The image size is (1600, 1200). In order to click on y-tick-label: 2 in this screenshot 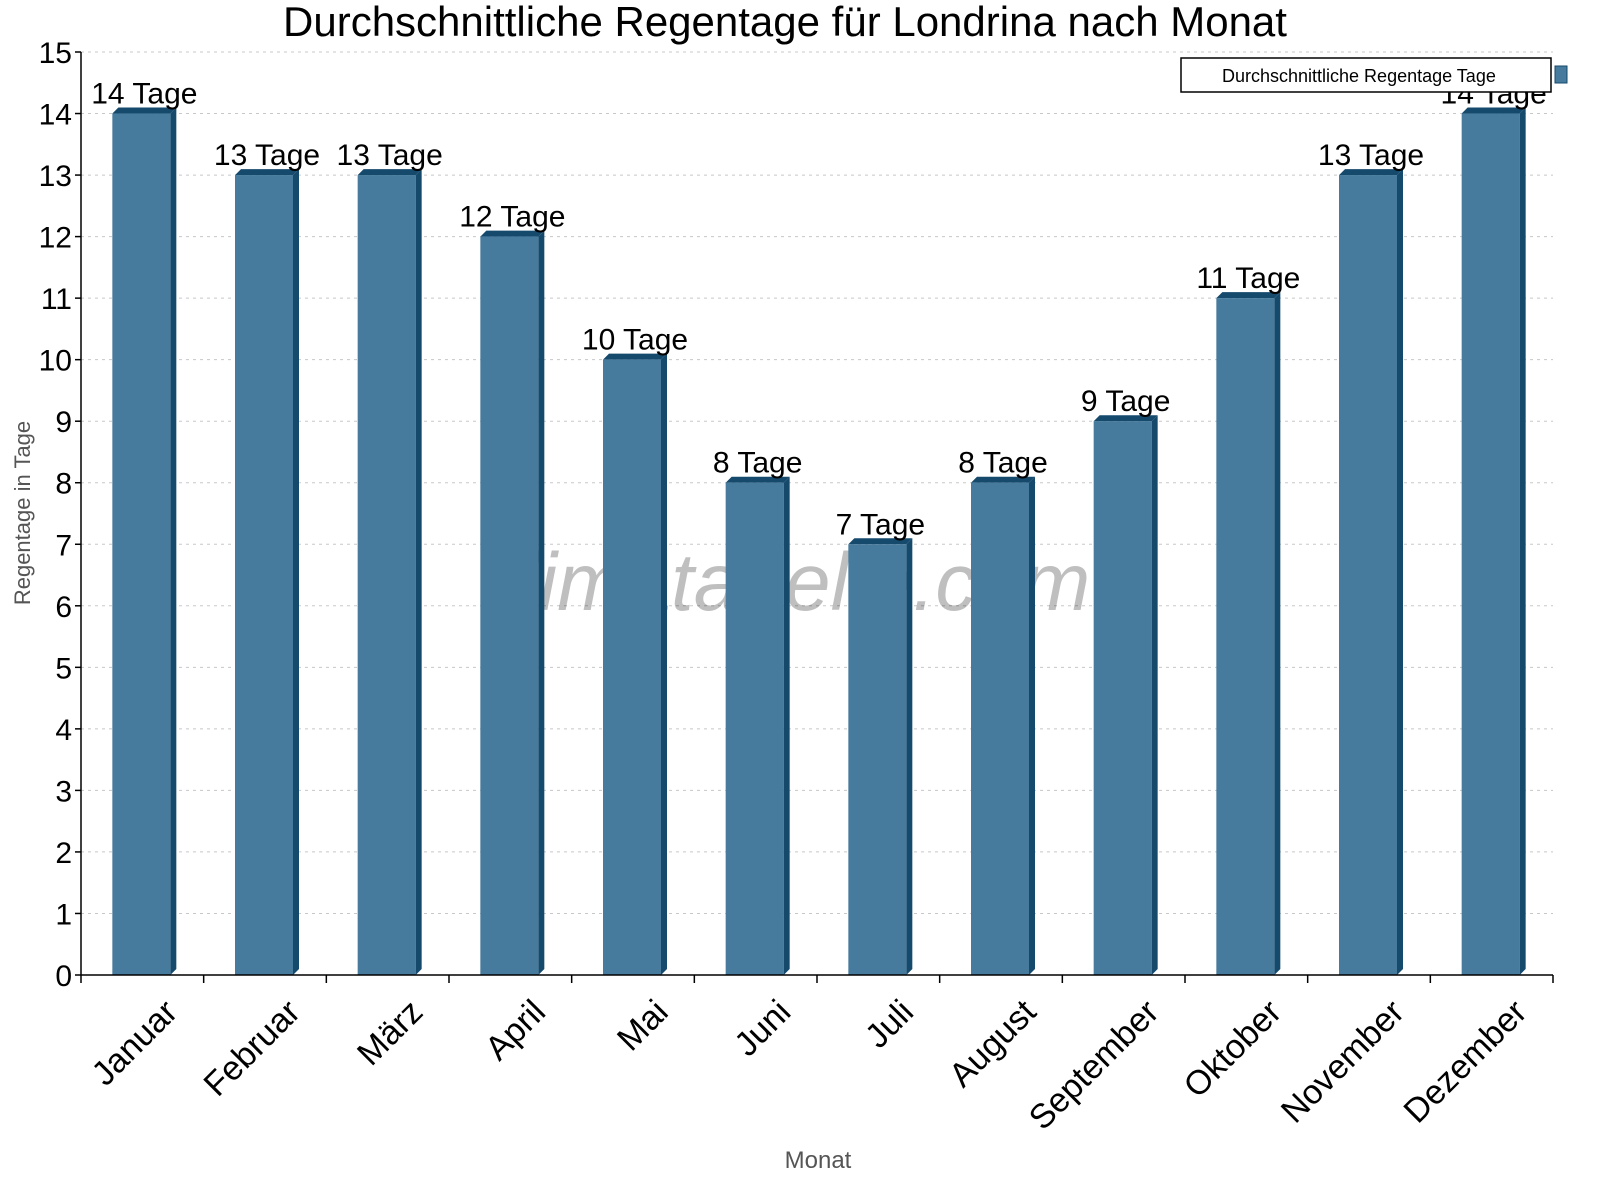, I will do `click(63, 853)`.